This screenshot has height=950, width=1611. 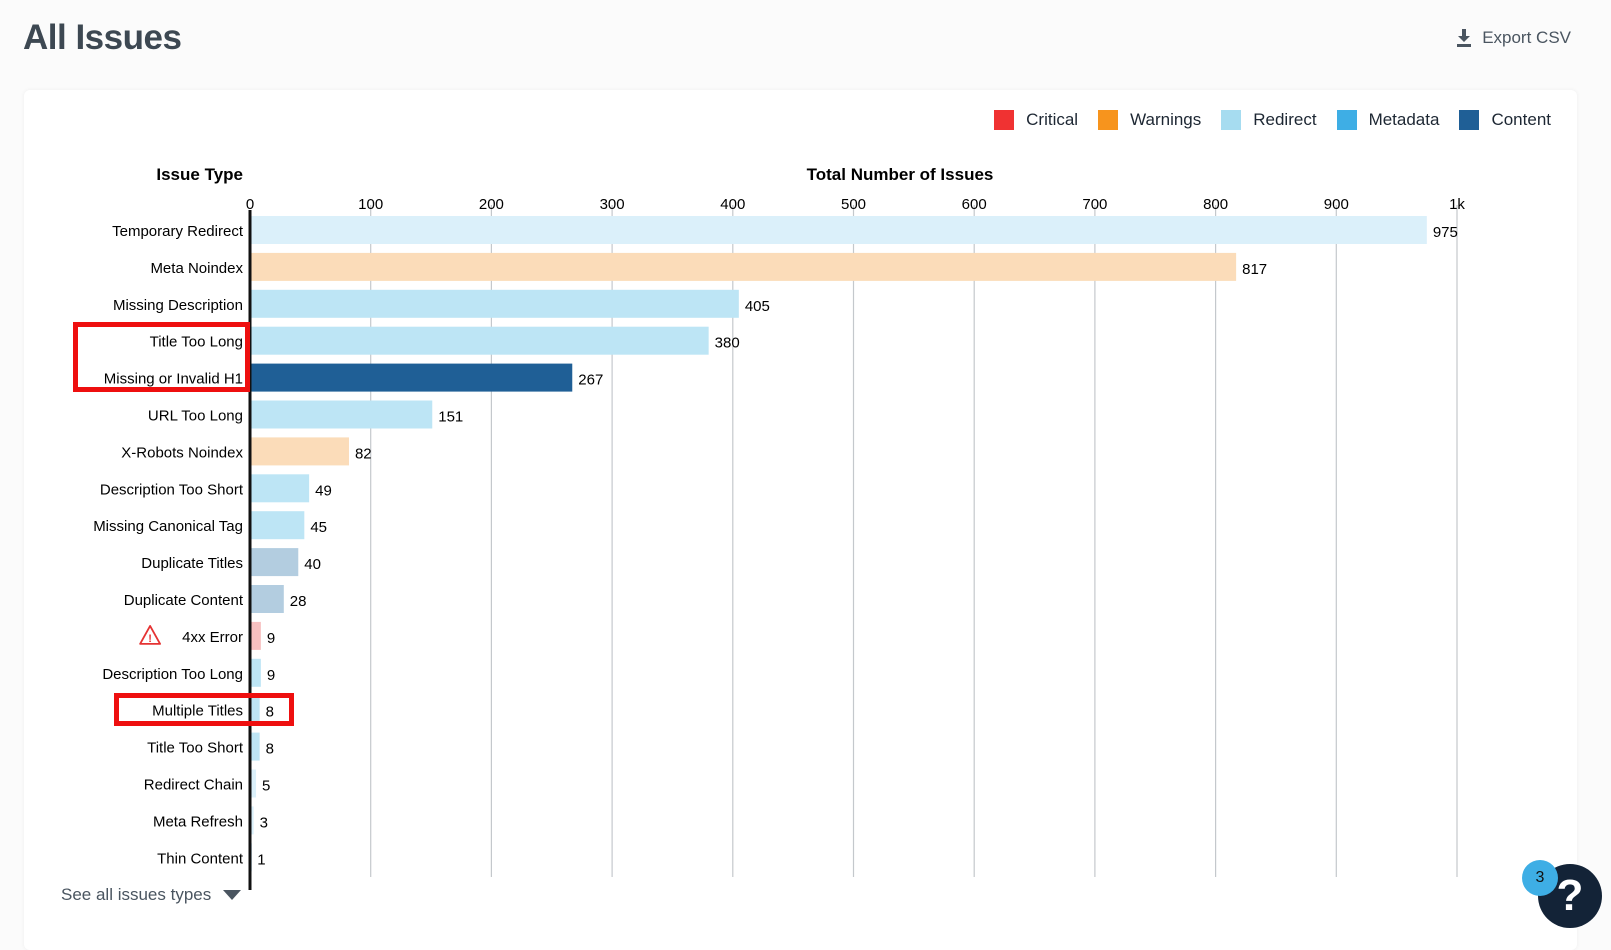 What do you see at coordinates (193, 785) in the screenshot?
I see `category-label: Redirect Chain` at bounding box center [193, 785].